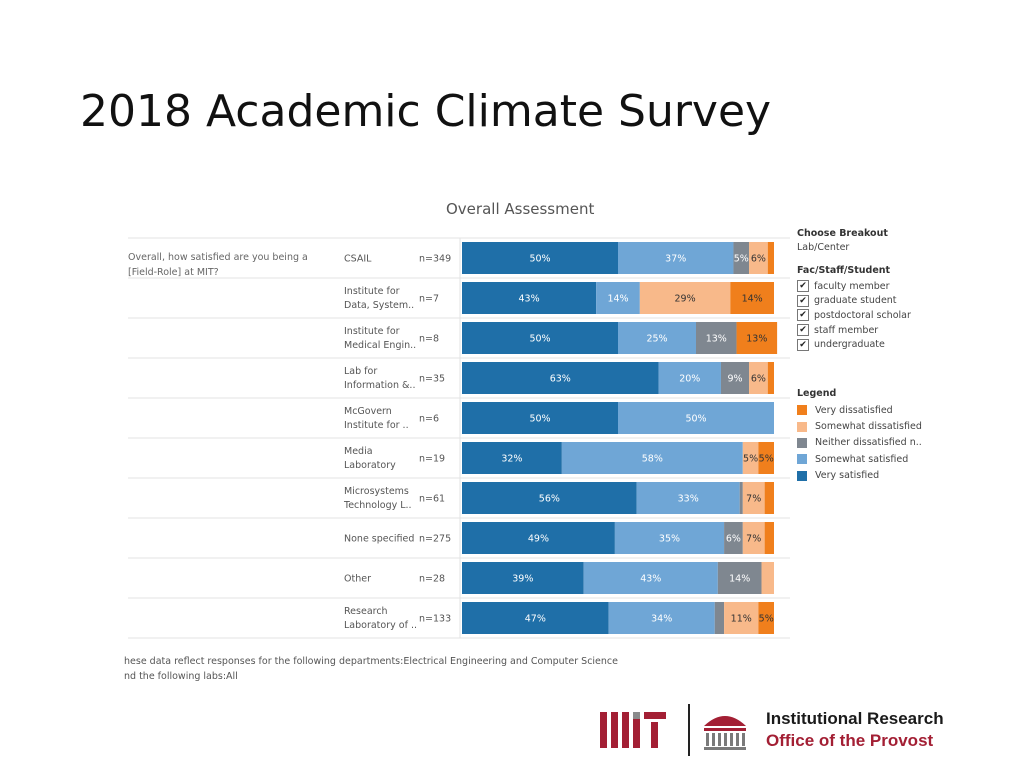 The width and height of the screenshot is (1024, 768). I want to click on data-label: 29%, so click(685, 299).